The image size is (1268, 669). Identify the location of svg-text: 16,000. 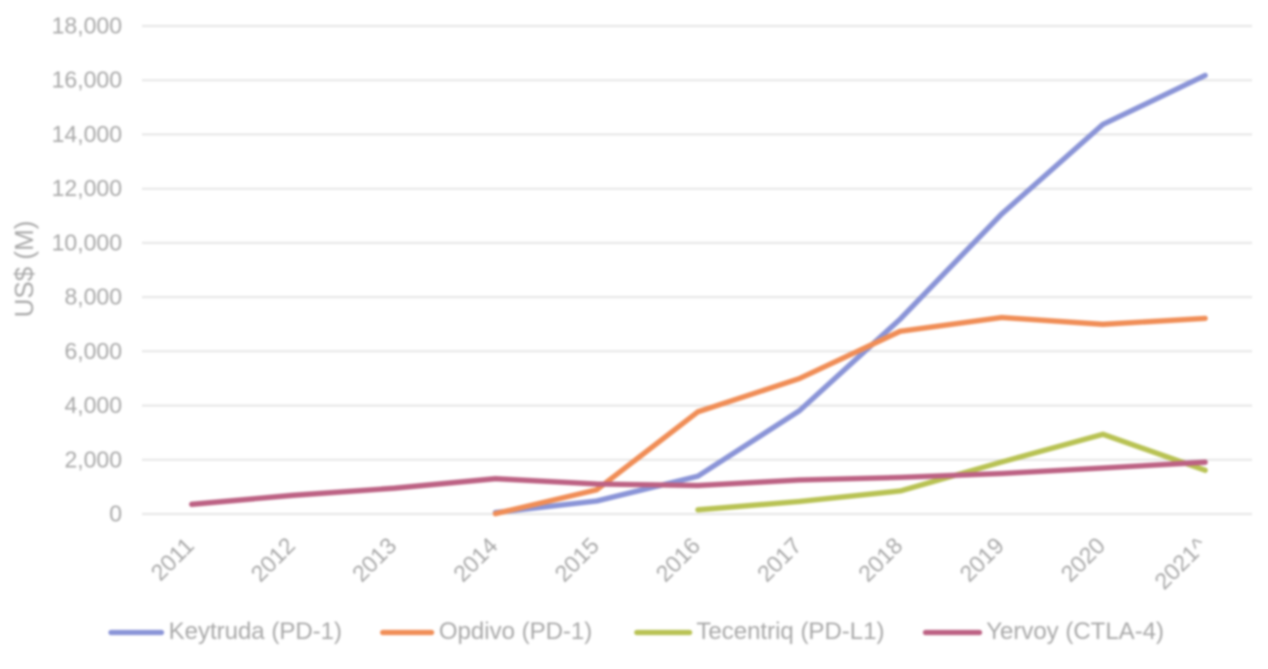
(87, 80).